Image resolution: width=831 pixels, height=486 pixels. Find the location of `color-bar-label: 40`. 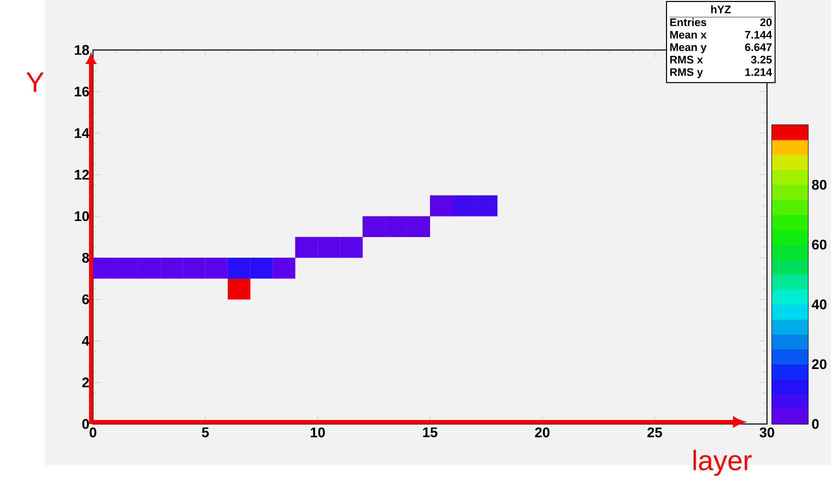

color-bar-label: 40 is located at coordinates (819, 304).